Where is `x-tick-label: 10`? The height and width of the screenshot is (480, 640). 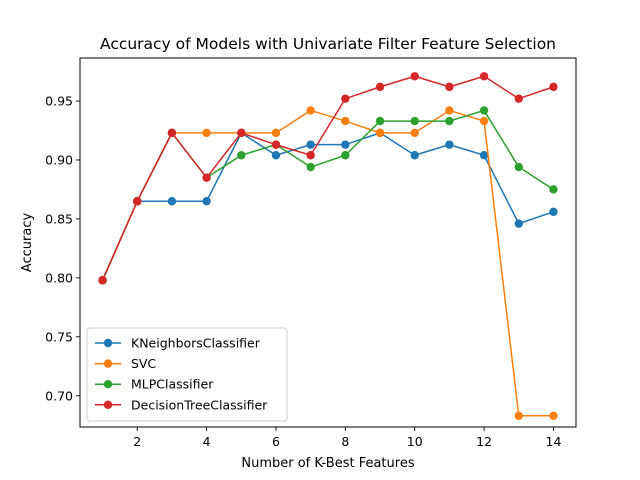 x-tick-label: 10 is located at coordinates (415, 441).